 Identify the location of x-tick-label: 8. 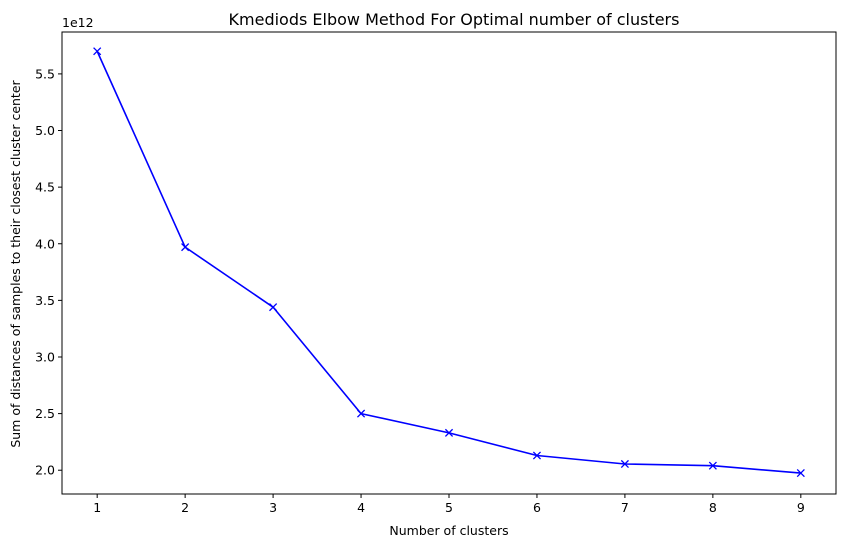
(713, 507).